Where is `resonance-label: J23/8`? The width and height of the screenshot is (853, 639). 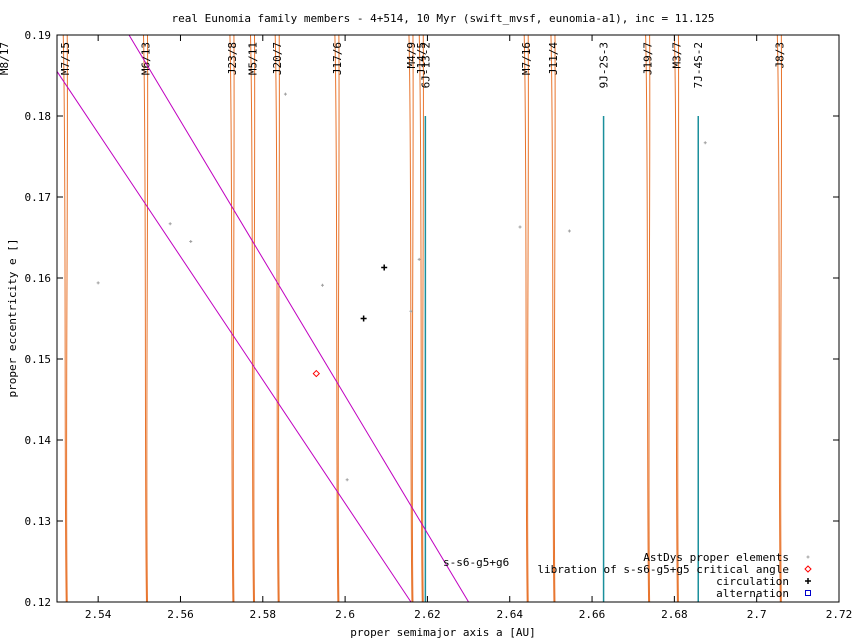 resonance-label: J23/8 is located at coordinates (232, 58).